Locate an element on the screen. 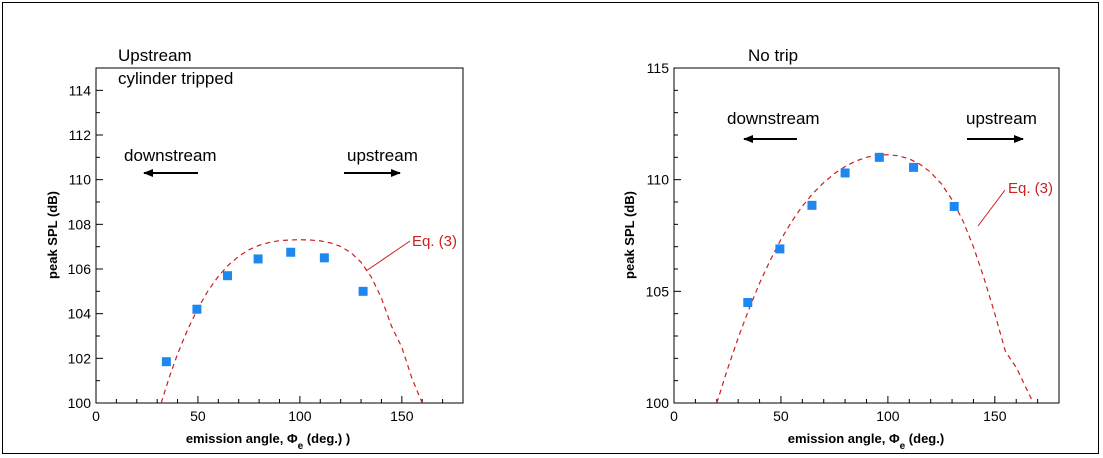 The width and height of the screenshot is (1103, 458). y-tick-label: 114 is located at coordinates (80, 90).